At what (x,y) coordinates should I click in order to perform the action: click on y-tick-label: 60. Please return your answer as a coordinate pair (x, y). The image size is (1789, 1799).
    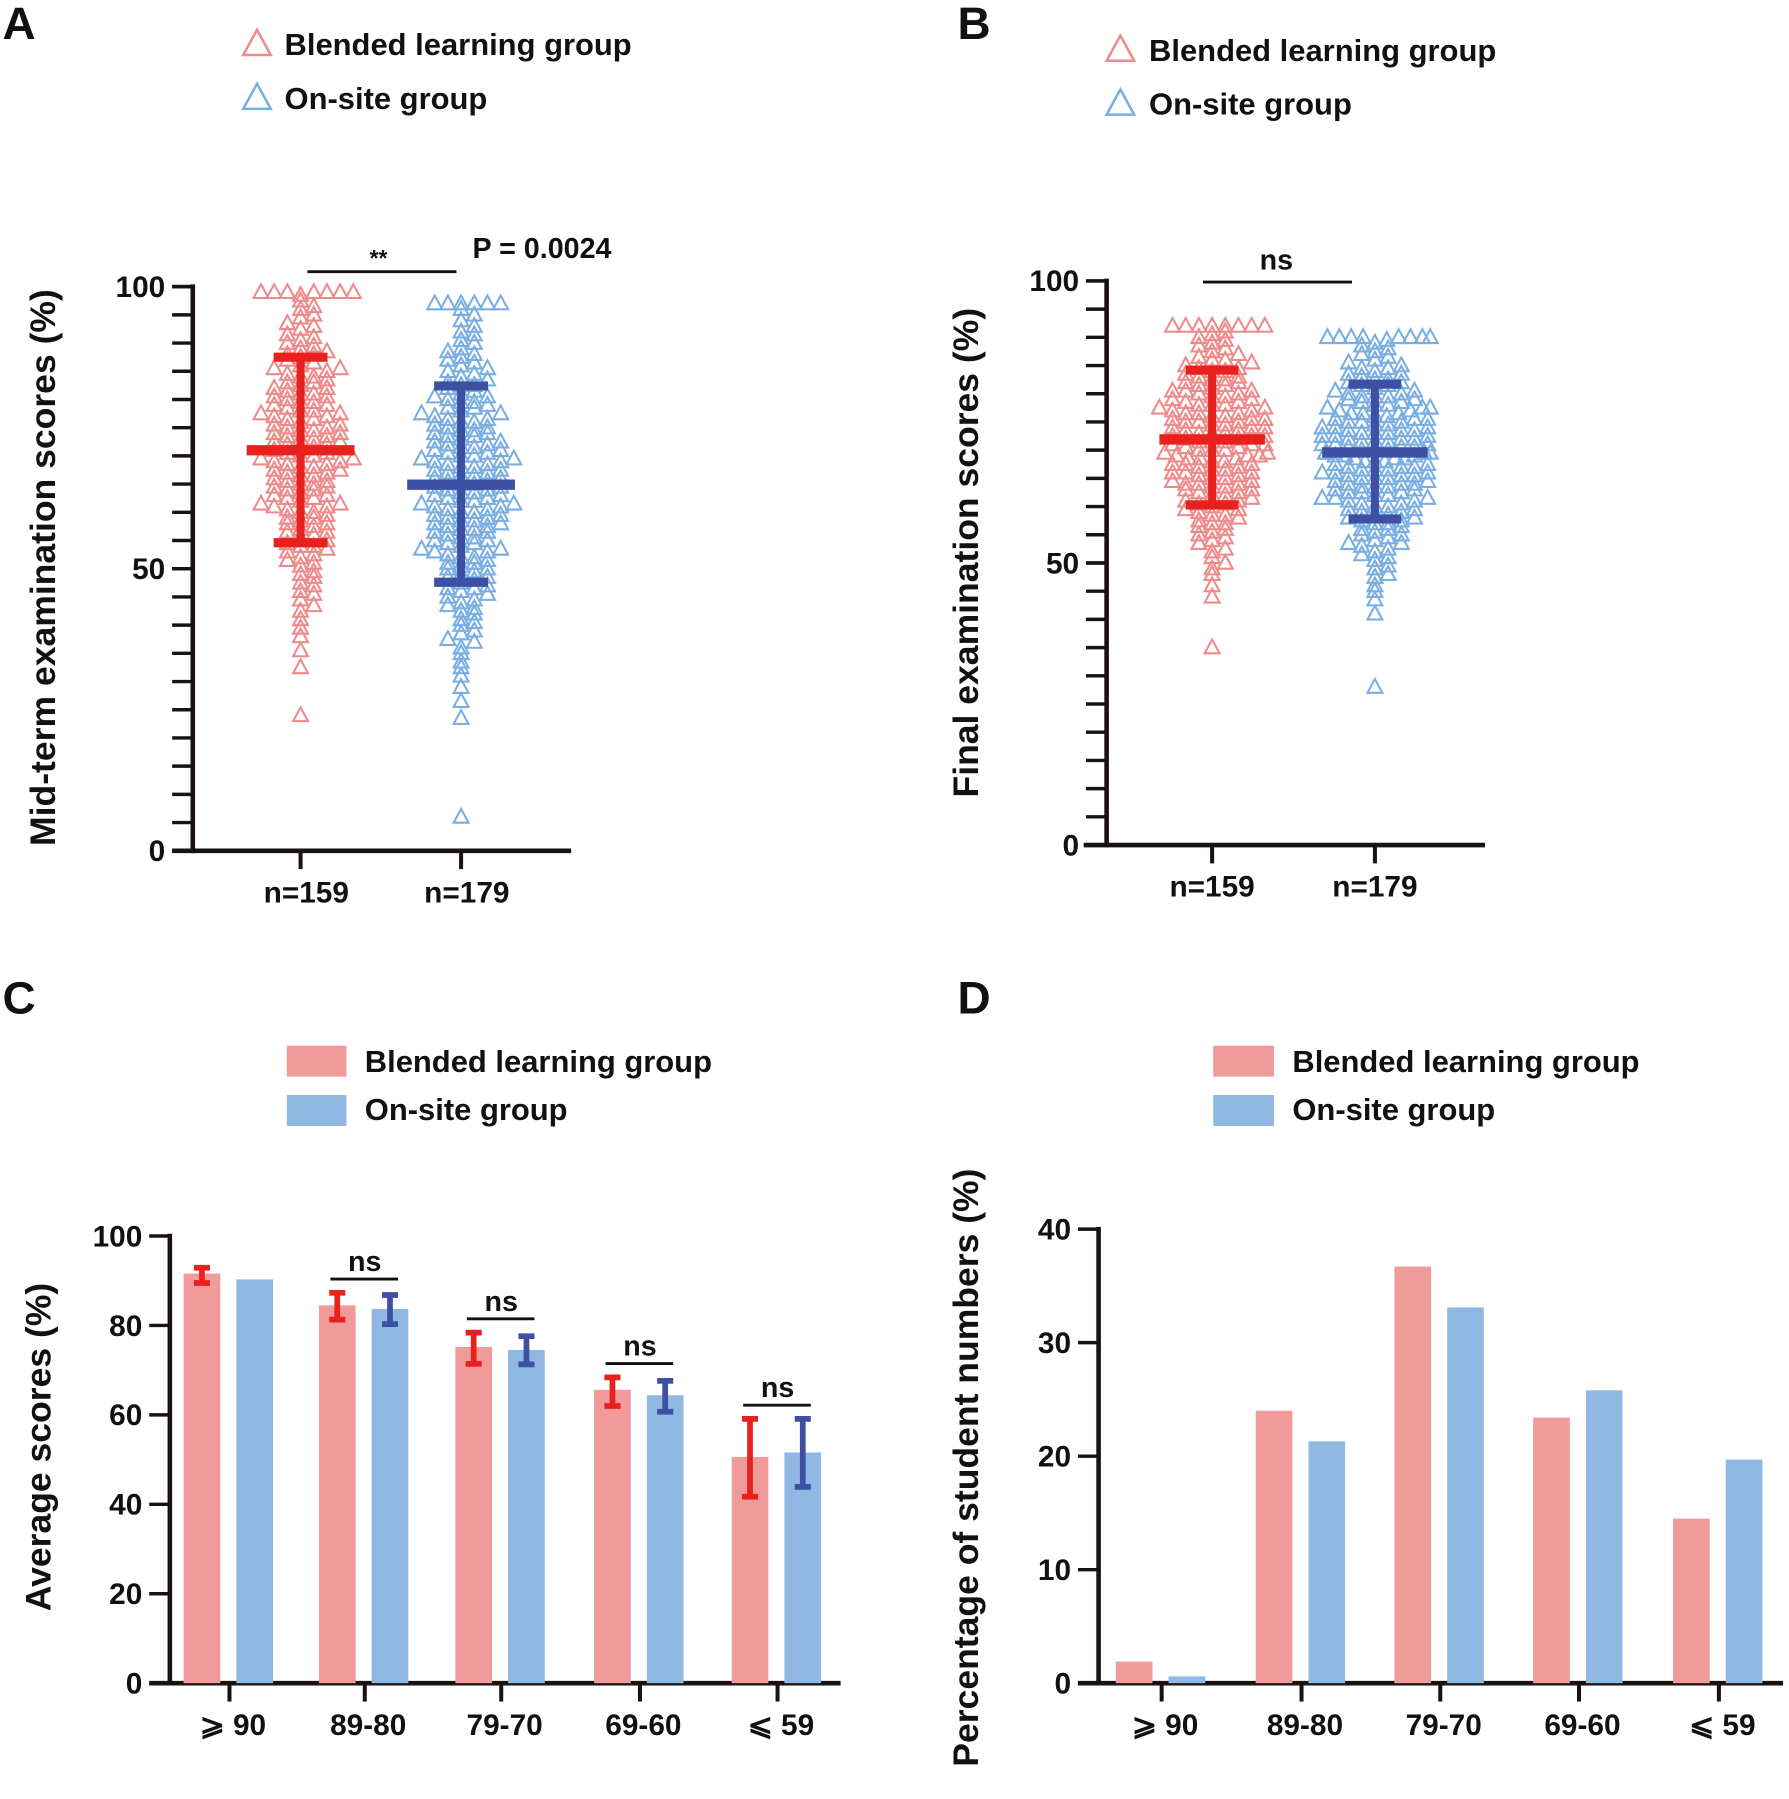
    Looking at the image, I should click on (125, 1415).